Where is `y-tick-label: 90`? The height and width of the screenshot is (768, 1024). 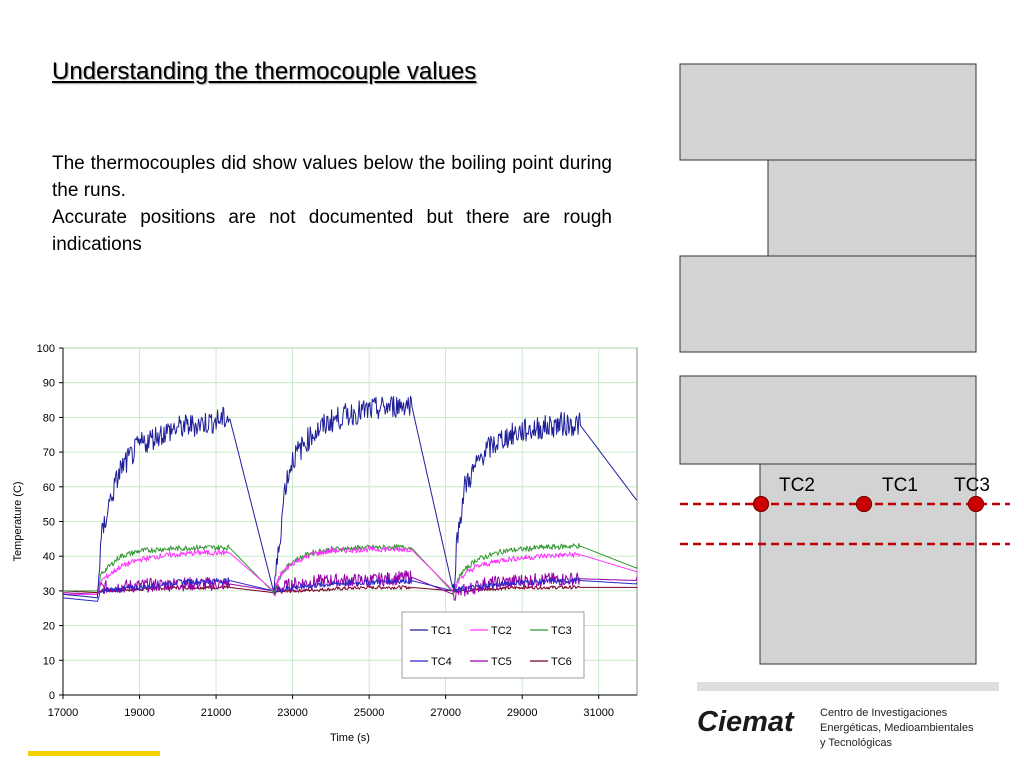 y-tick-label: 90 is located at coordinates (49, 384).